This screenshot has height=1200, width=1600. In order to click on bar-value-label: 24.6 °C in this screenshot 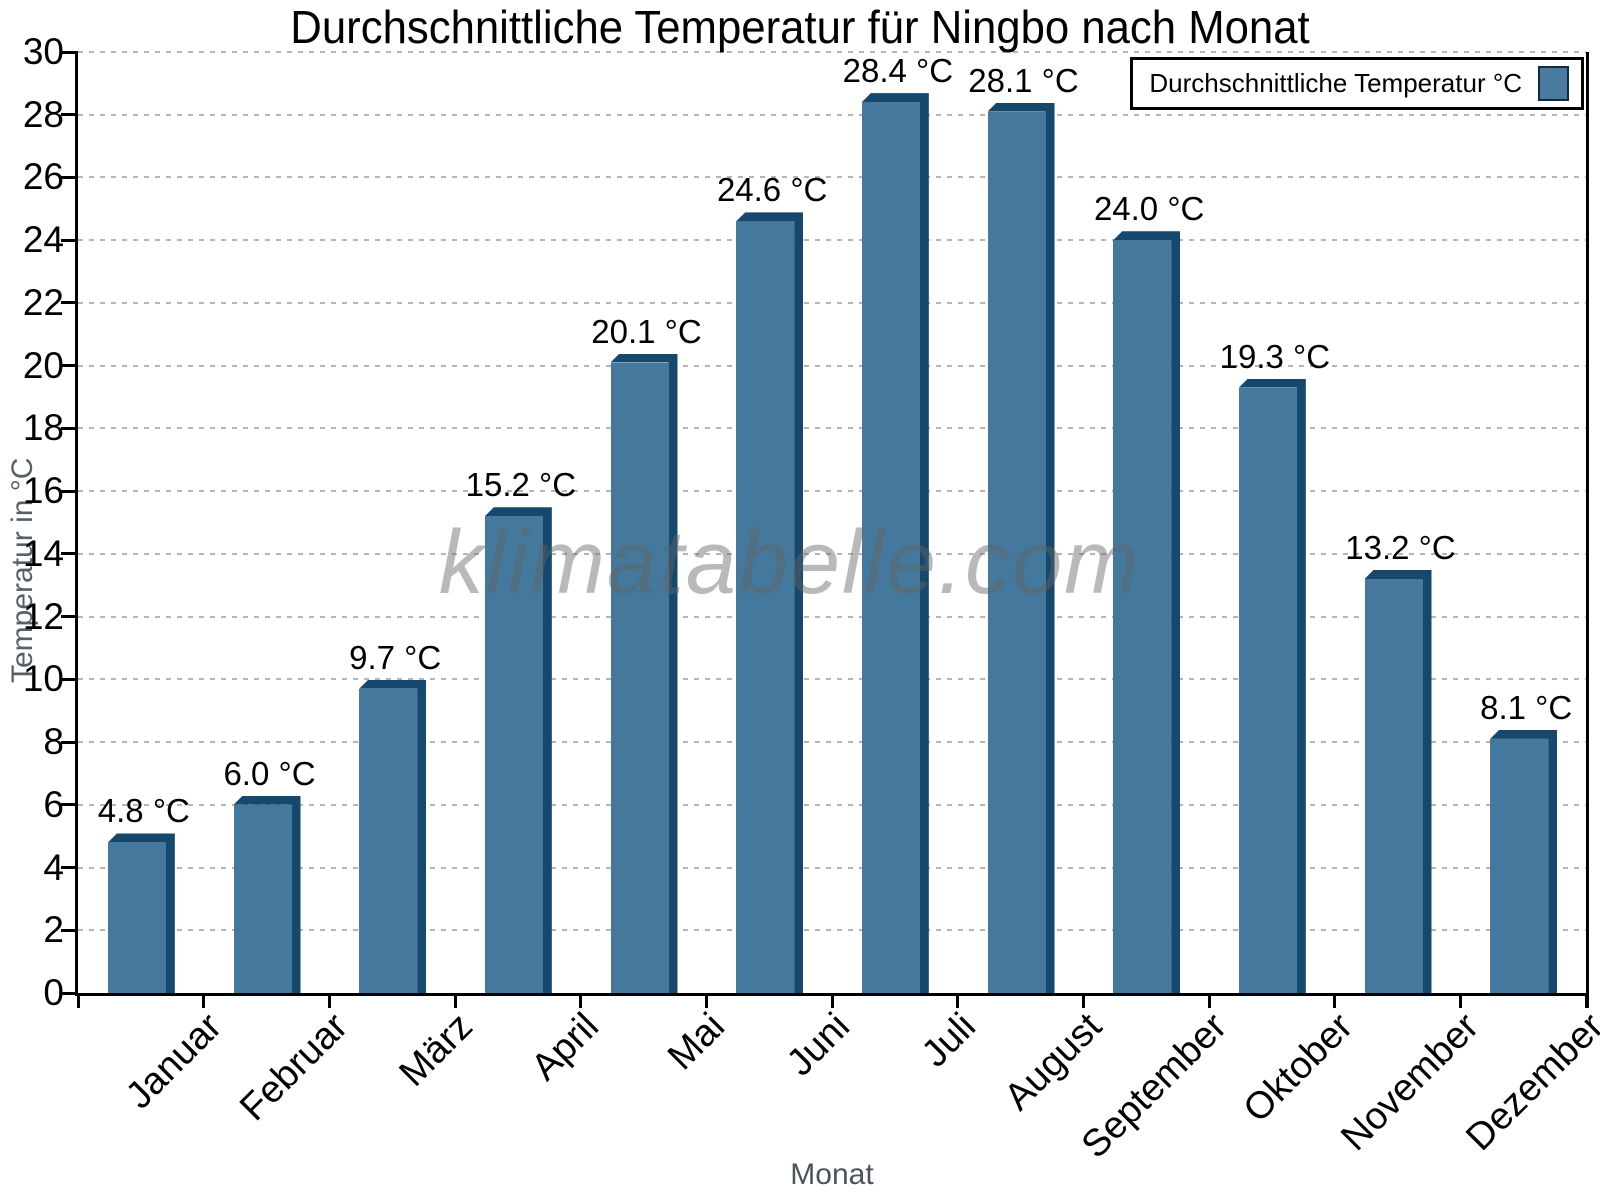, I will do `click(772, 190)`.